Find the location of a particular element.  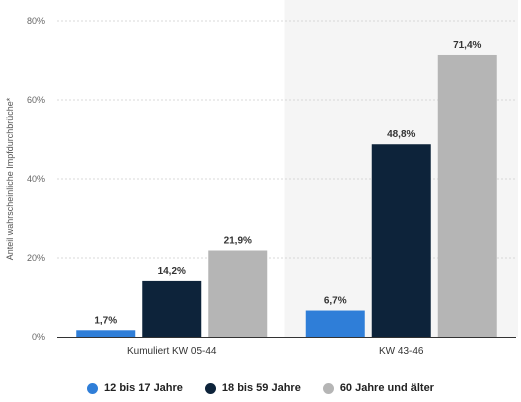

x-category-label: Kumuliert KW 05-44 is located at coordinates (172, 351).